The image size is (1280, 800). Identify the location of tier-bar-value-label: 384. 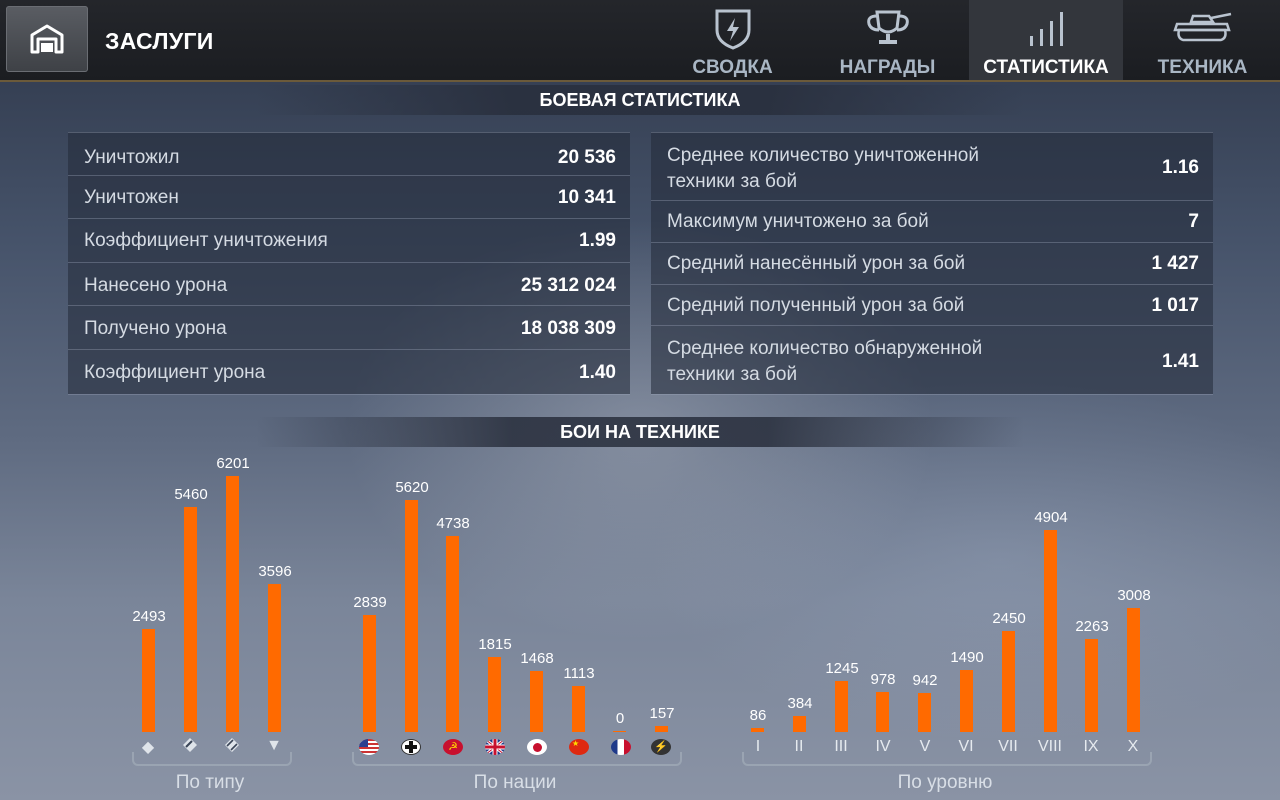
(800, 703).